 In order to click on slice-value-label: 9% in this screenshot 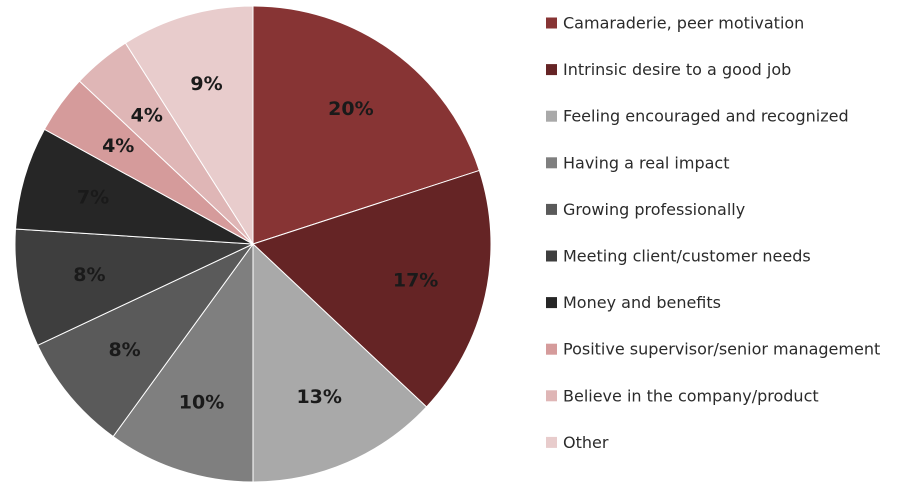, I will do `click(206, 84)`.